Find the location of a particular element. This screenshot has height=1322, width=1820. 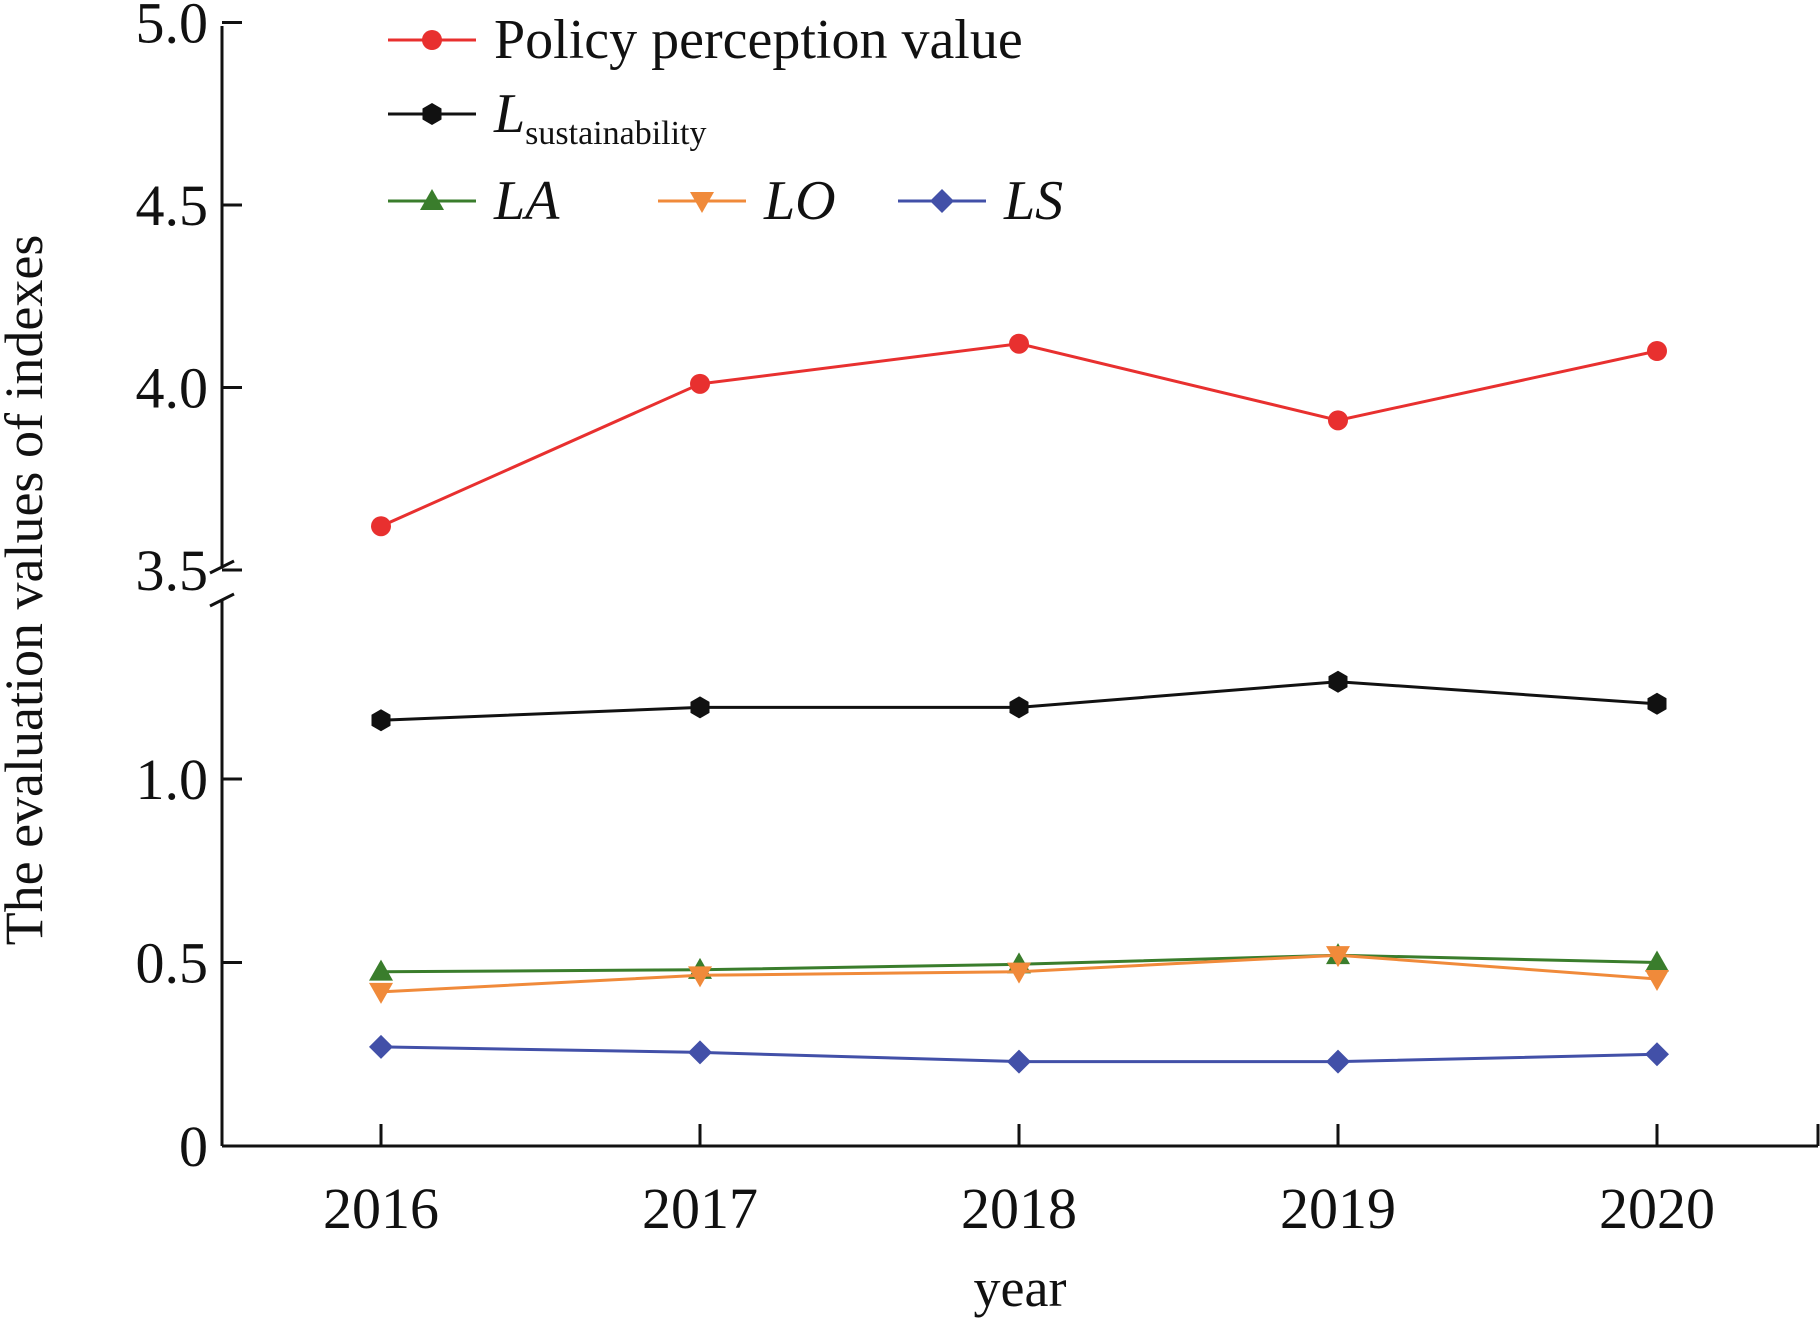

series-line is located at coordinates (1019, 435).